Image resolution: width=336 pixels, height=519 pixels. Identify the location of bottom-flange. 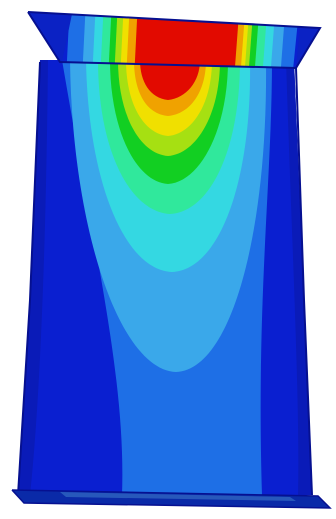
(171, 499).